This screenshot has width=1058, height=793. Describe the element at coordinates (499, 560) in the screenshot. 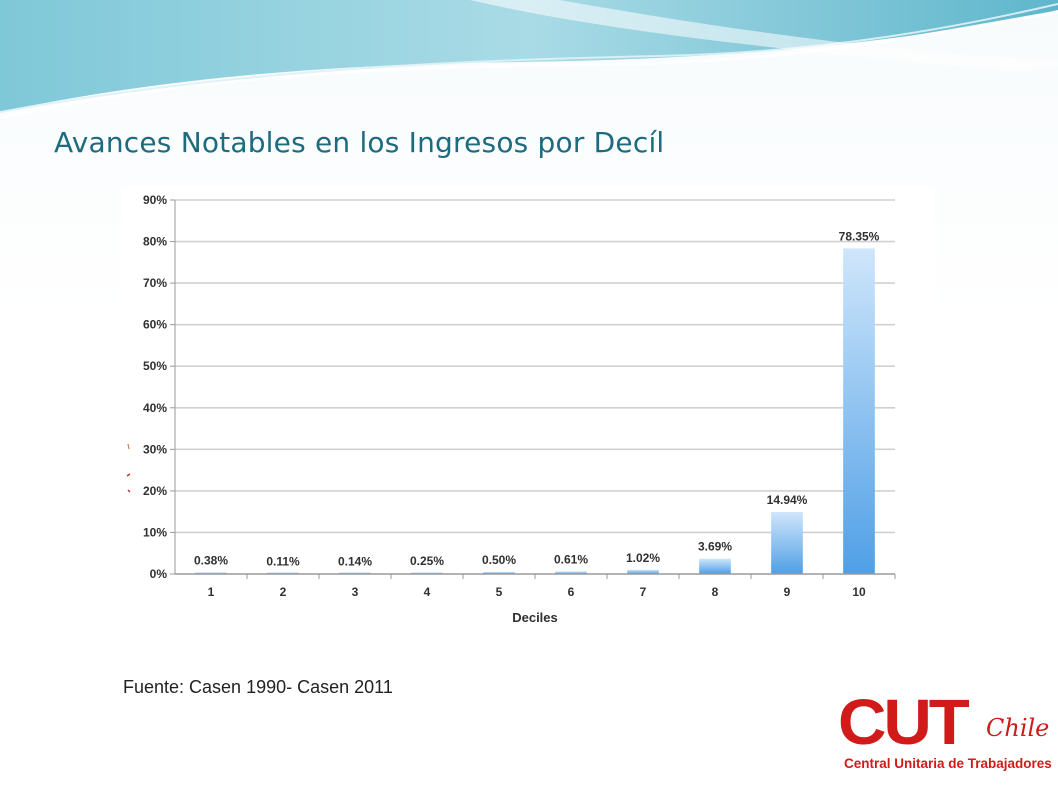

I see `data-label: 0.50%` at that location.